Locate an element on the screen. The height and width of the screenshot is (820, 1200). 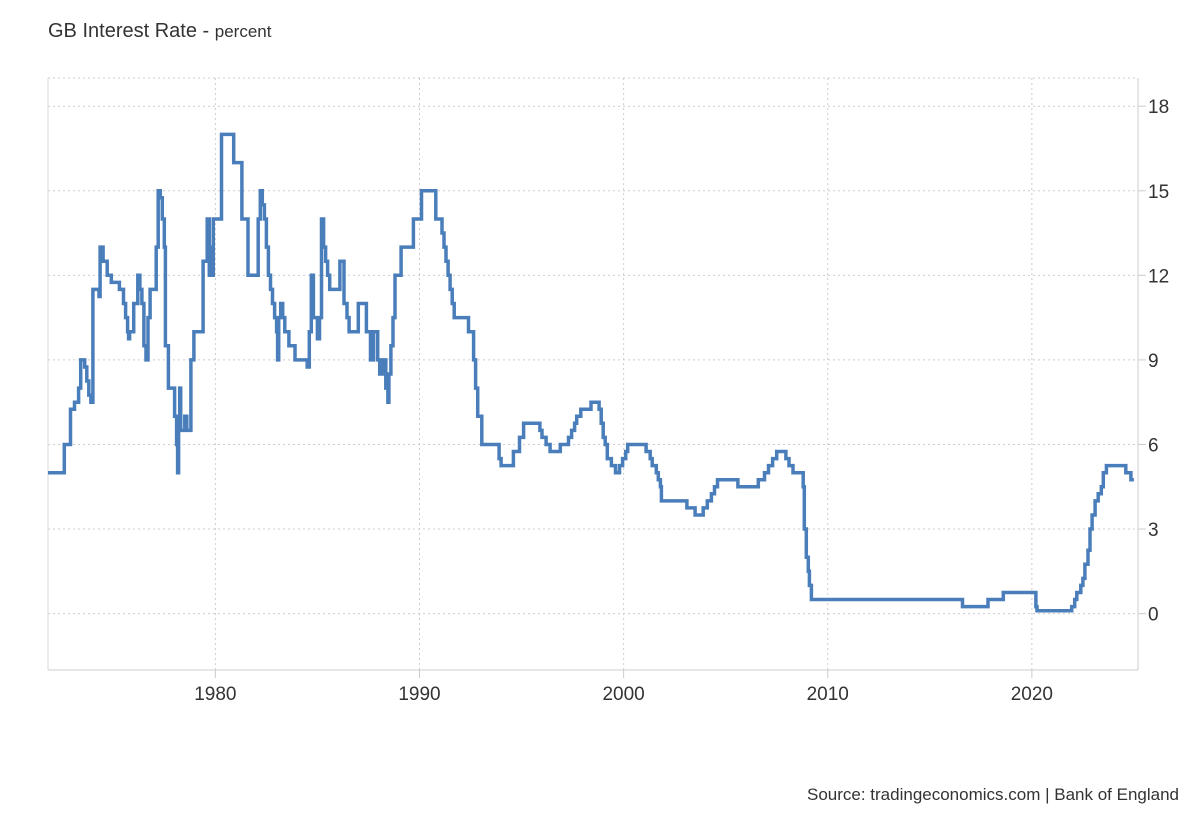
y-tick-label: 3 is located at coordinates (1153, 530).